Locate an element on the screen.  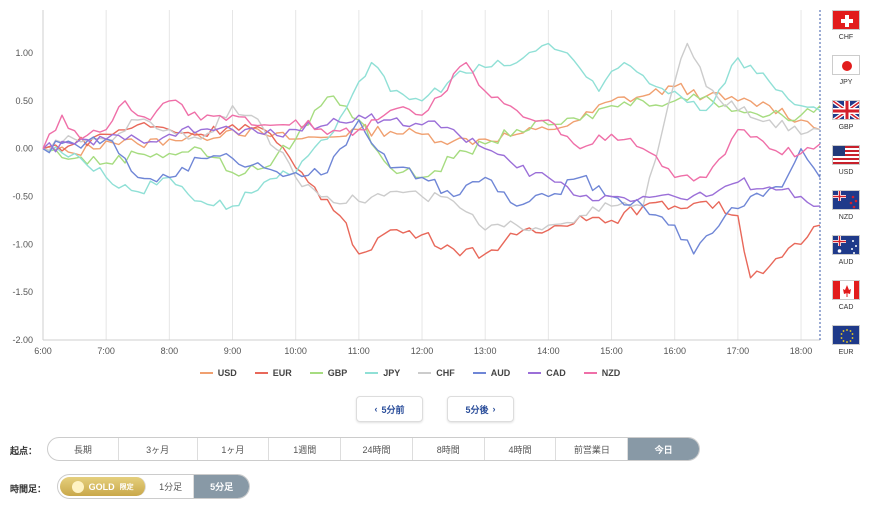
y-tick-label: -2.00 is located at coordinates (22, 340).